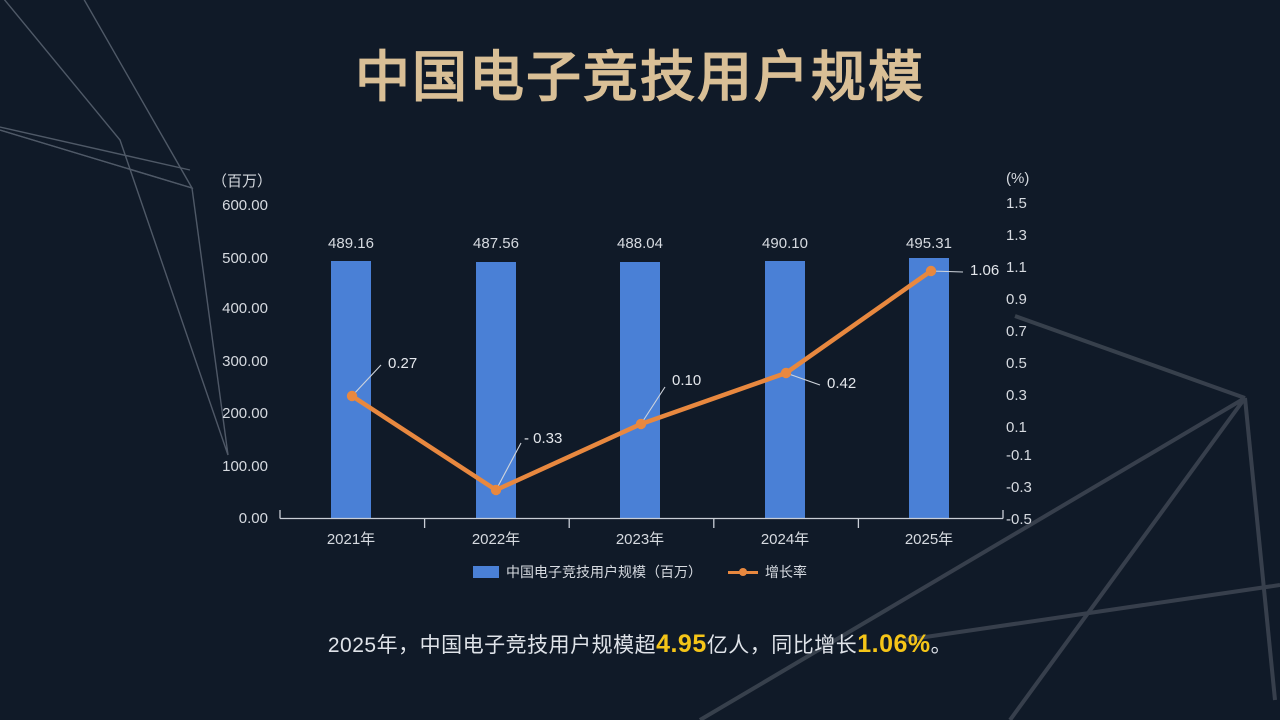 Image resolution: width=1280 pixels, height=720 pixels. Describe the element at coordinates (1016, 363) in the screenshot. I see `right-axis-tick: 0.5` at that location.